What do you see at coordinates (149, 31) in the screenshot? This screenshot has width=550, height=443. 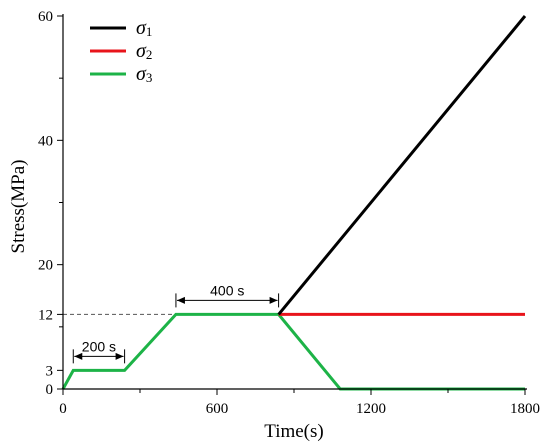 I see `legend-subscript: 1` at bounding box center [149, 31].